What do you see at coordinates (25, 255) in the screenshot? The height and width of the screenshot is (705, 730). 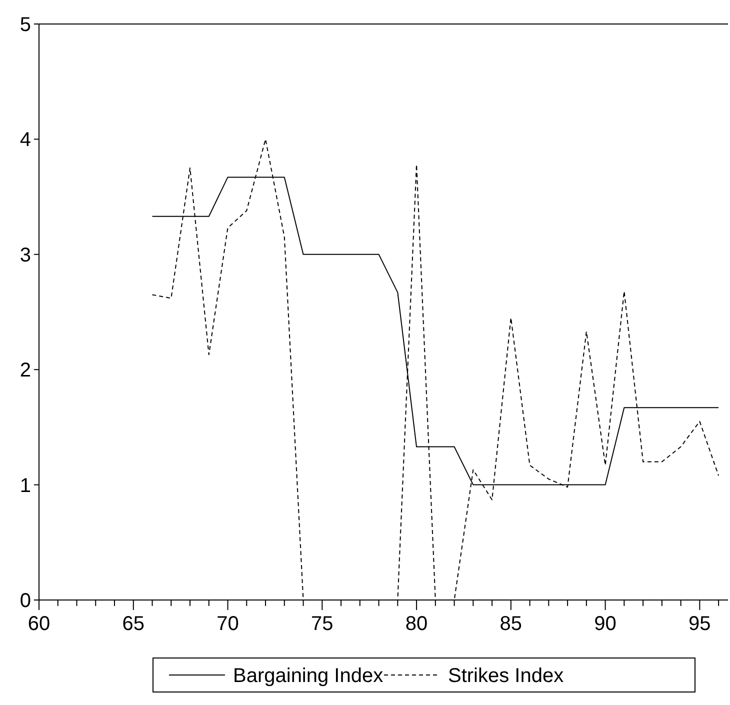 I see `y-tick-label: 3` at bounding box center [25, 255].